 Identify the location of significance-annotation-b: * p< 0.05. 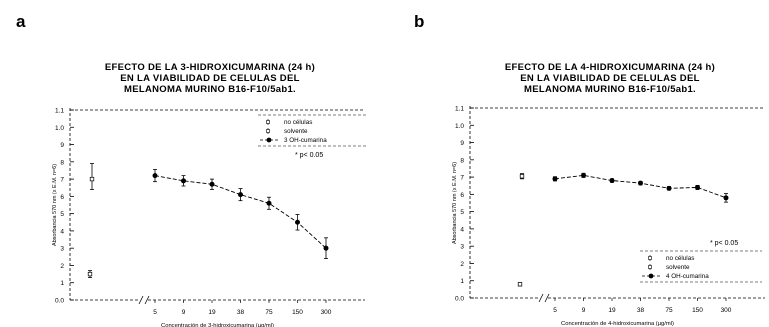
(724, 243).